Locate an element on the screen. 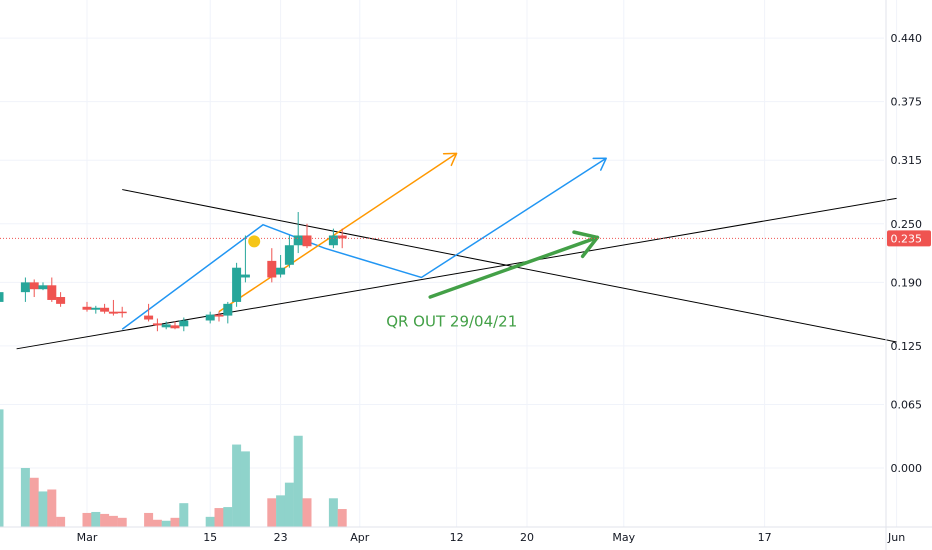 The width and height of the screenshot is (932, 550). price-tick-label: 0.375 is located at coordinates (907, 102).